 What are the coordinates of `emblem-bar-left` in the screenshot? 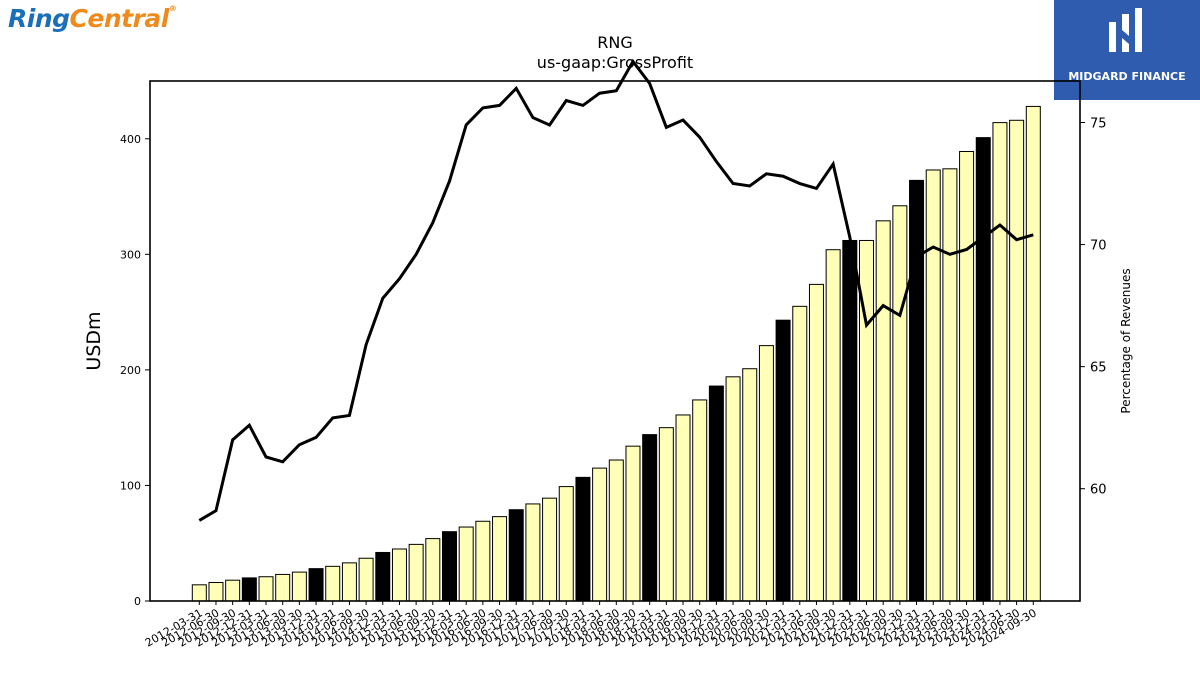 It's located at (1112, 37).